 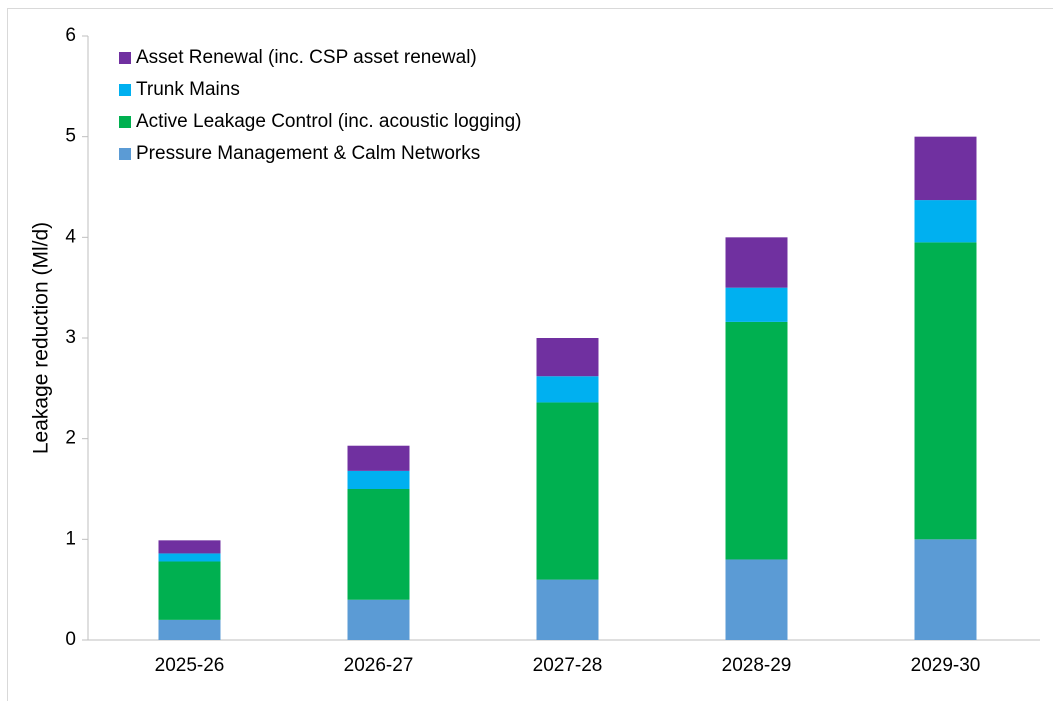 I want to click on x-tick-label: 2027-28, so click(x=568, y=665).